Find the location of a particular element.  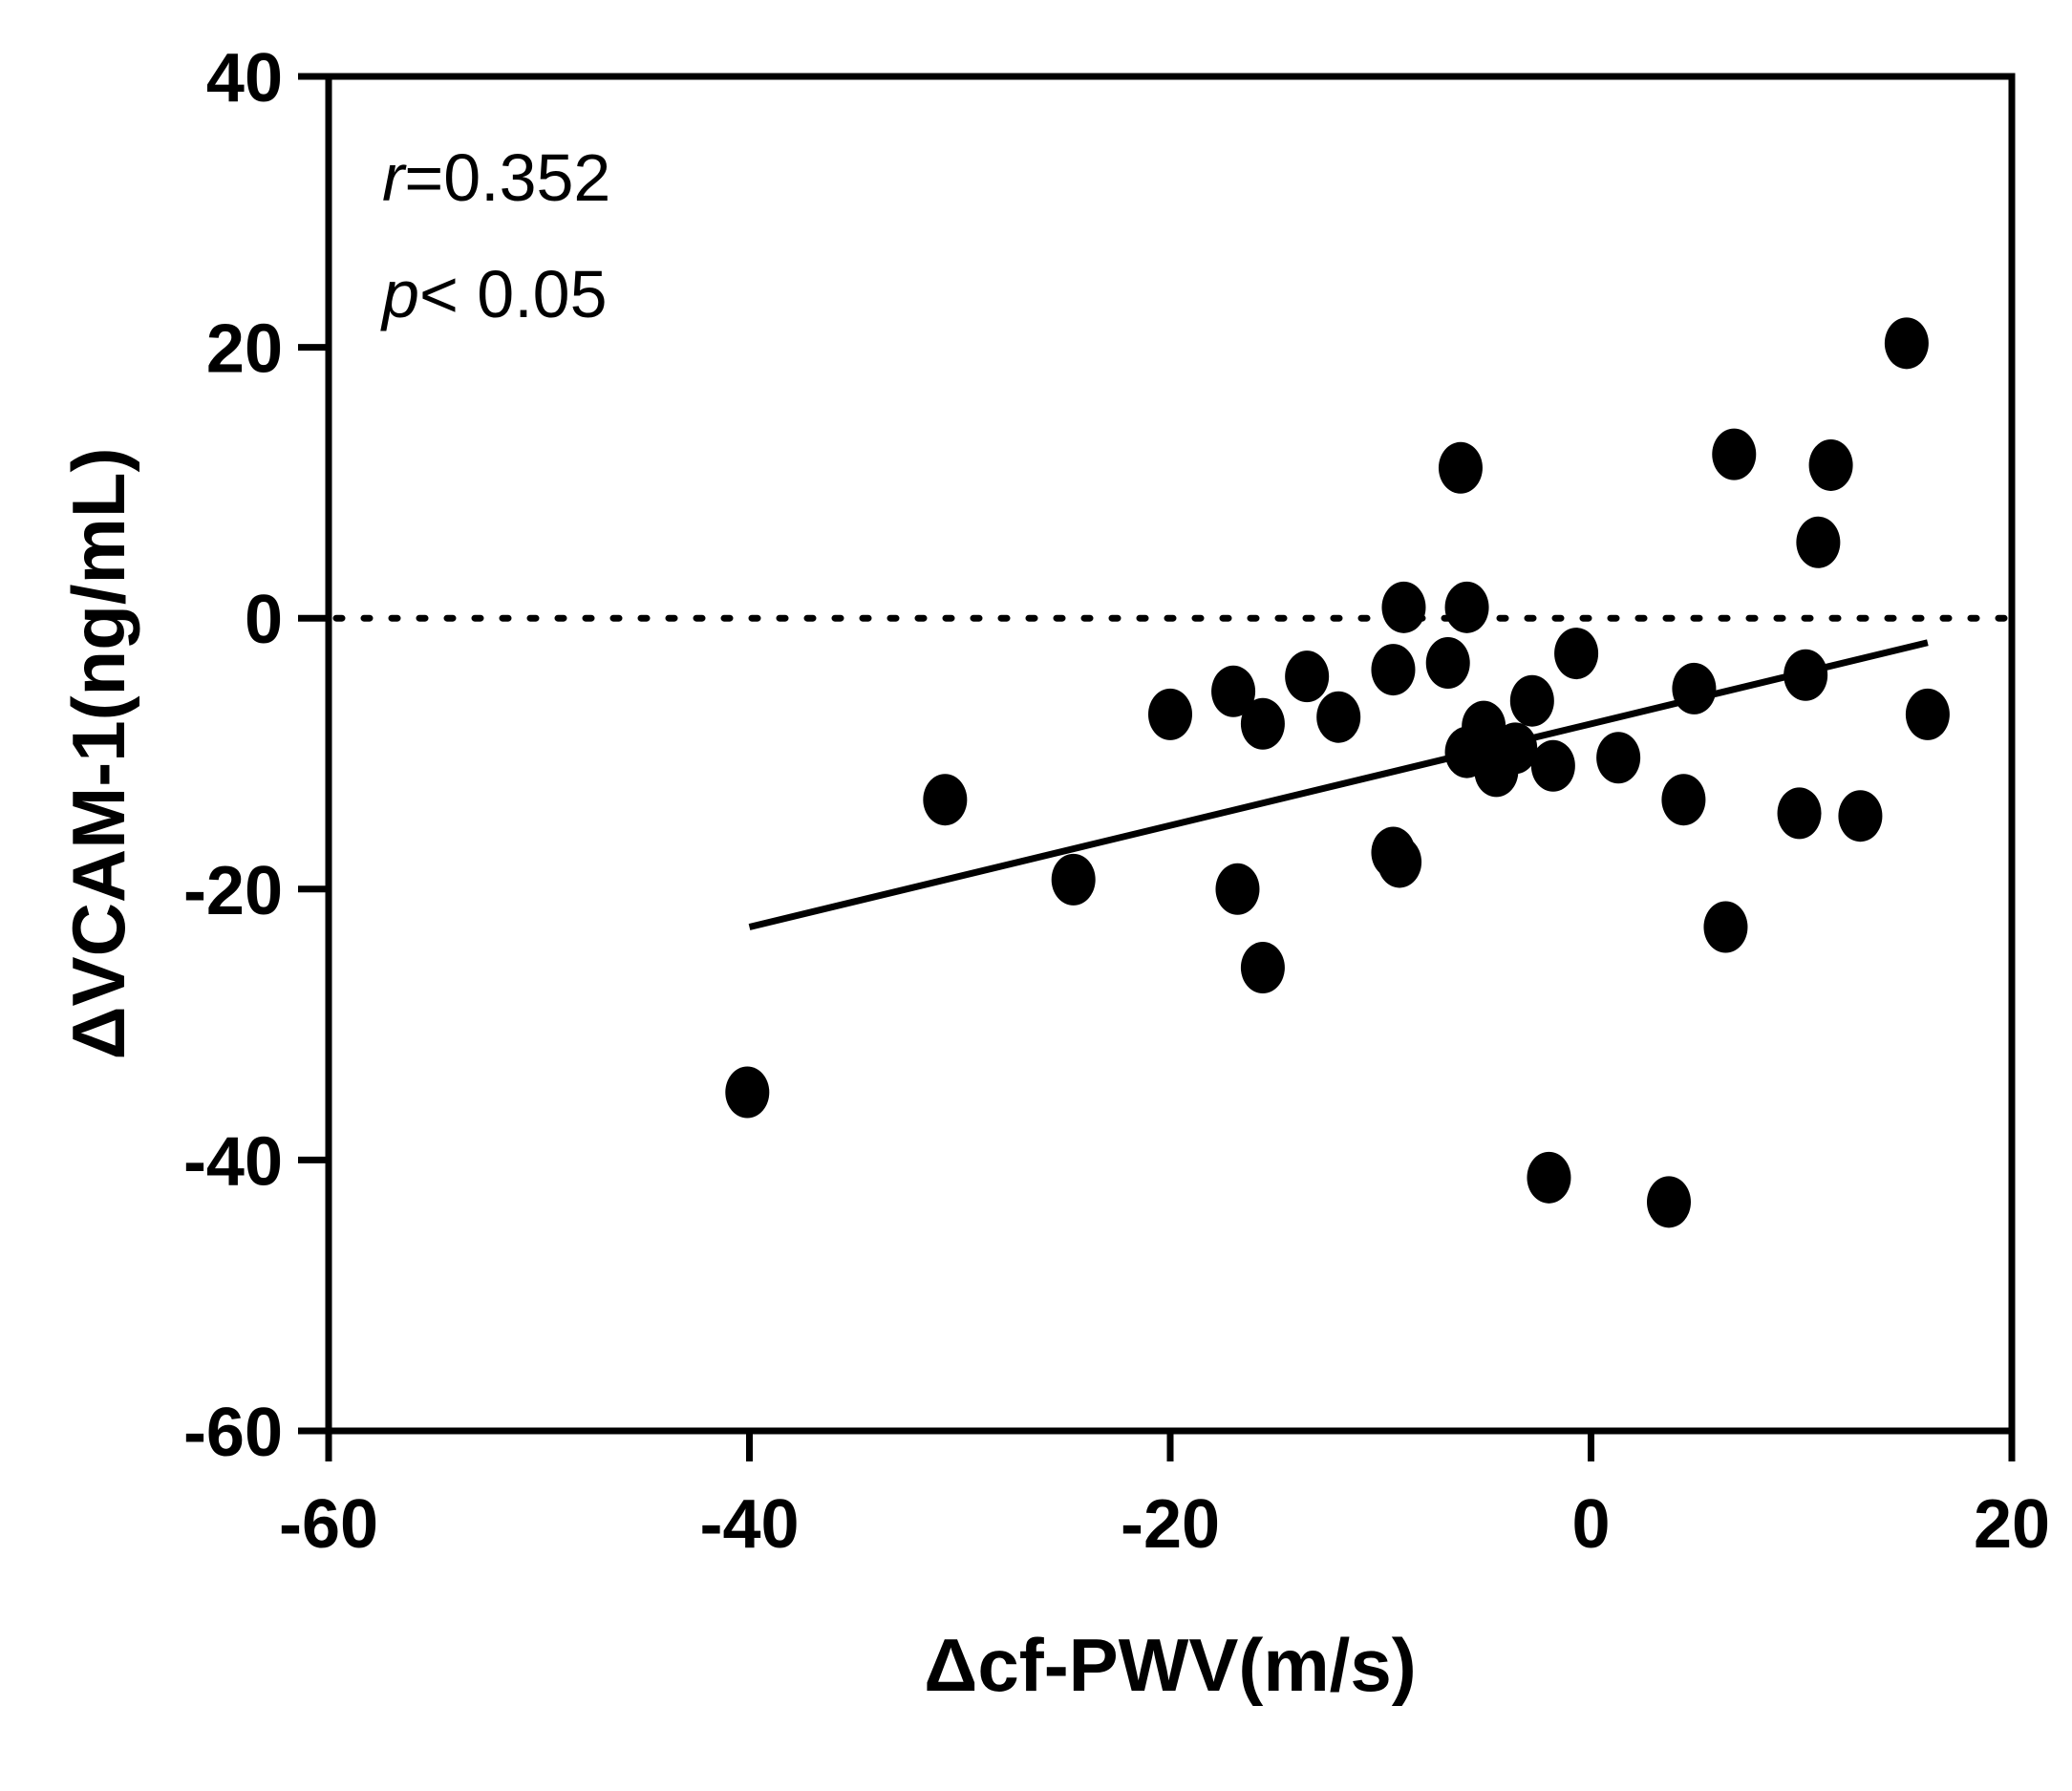

y-tick-label: 0 is located at coordinates (264, 620).